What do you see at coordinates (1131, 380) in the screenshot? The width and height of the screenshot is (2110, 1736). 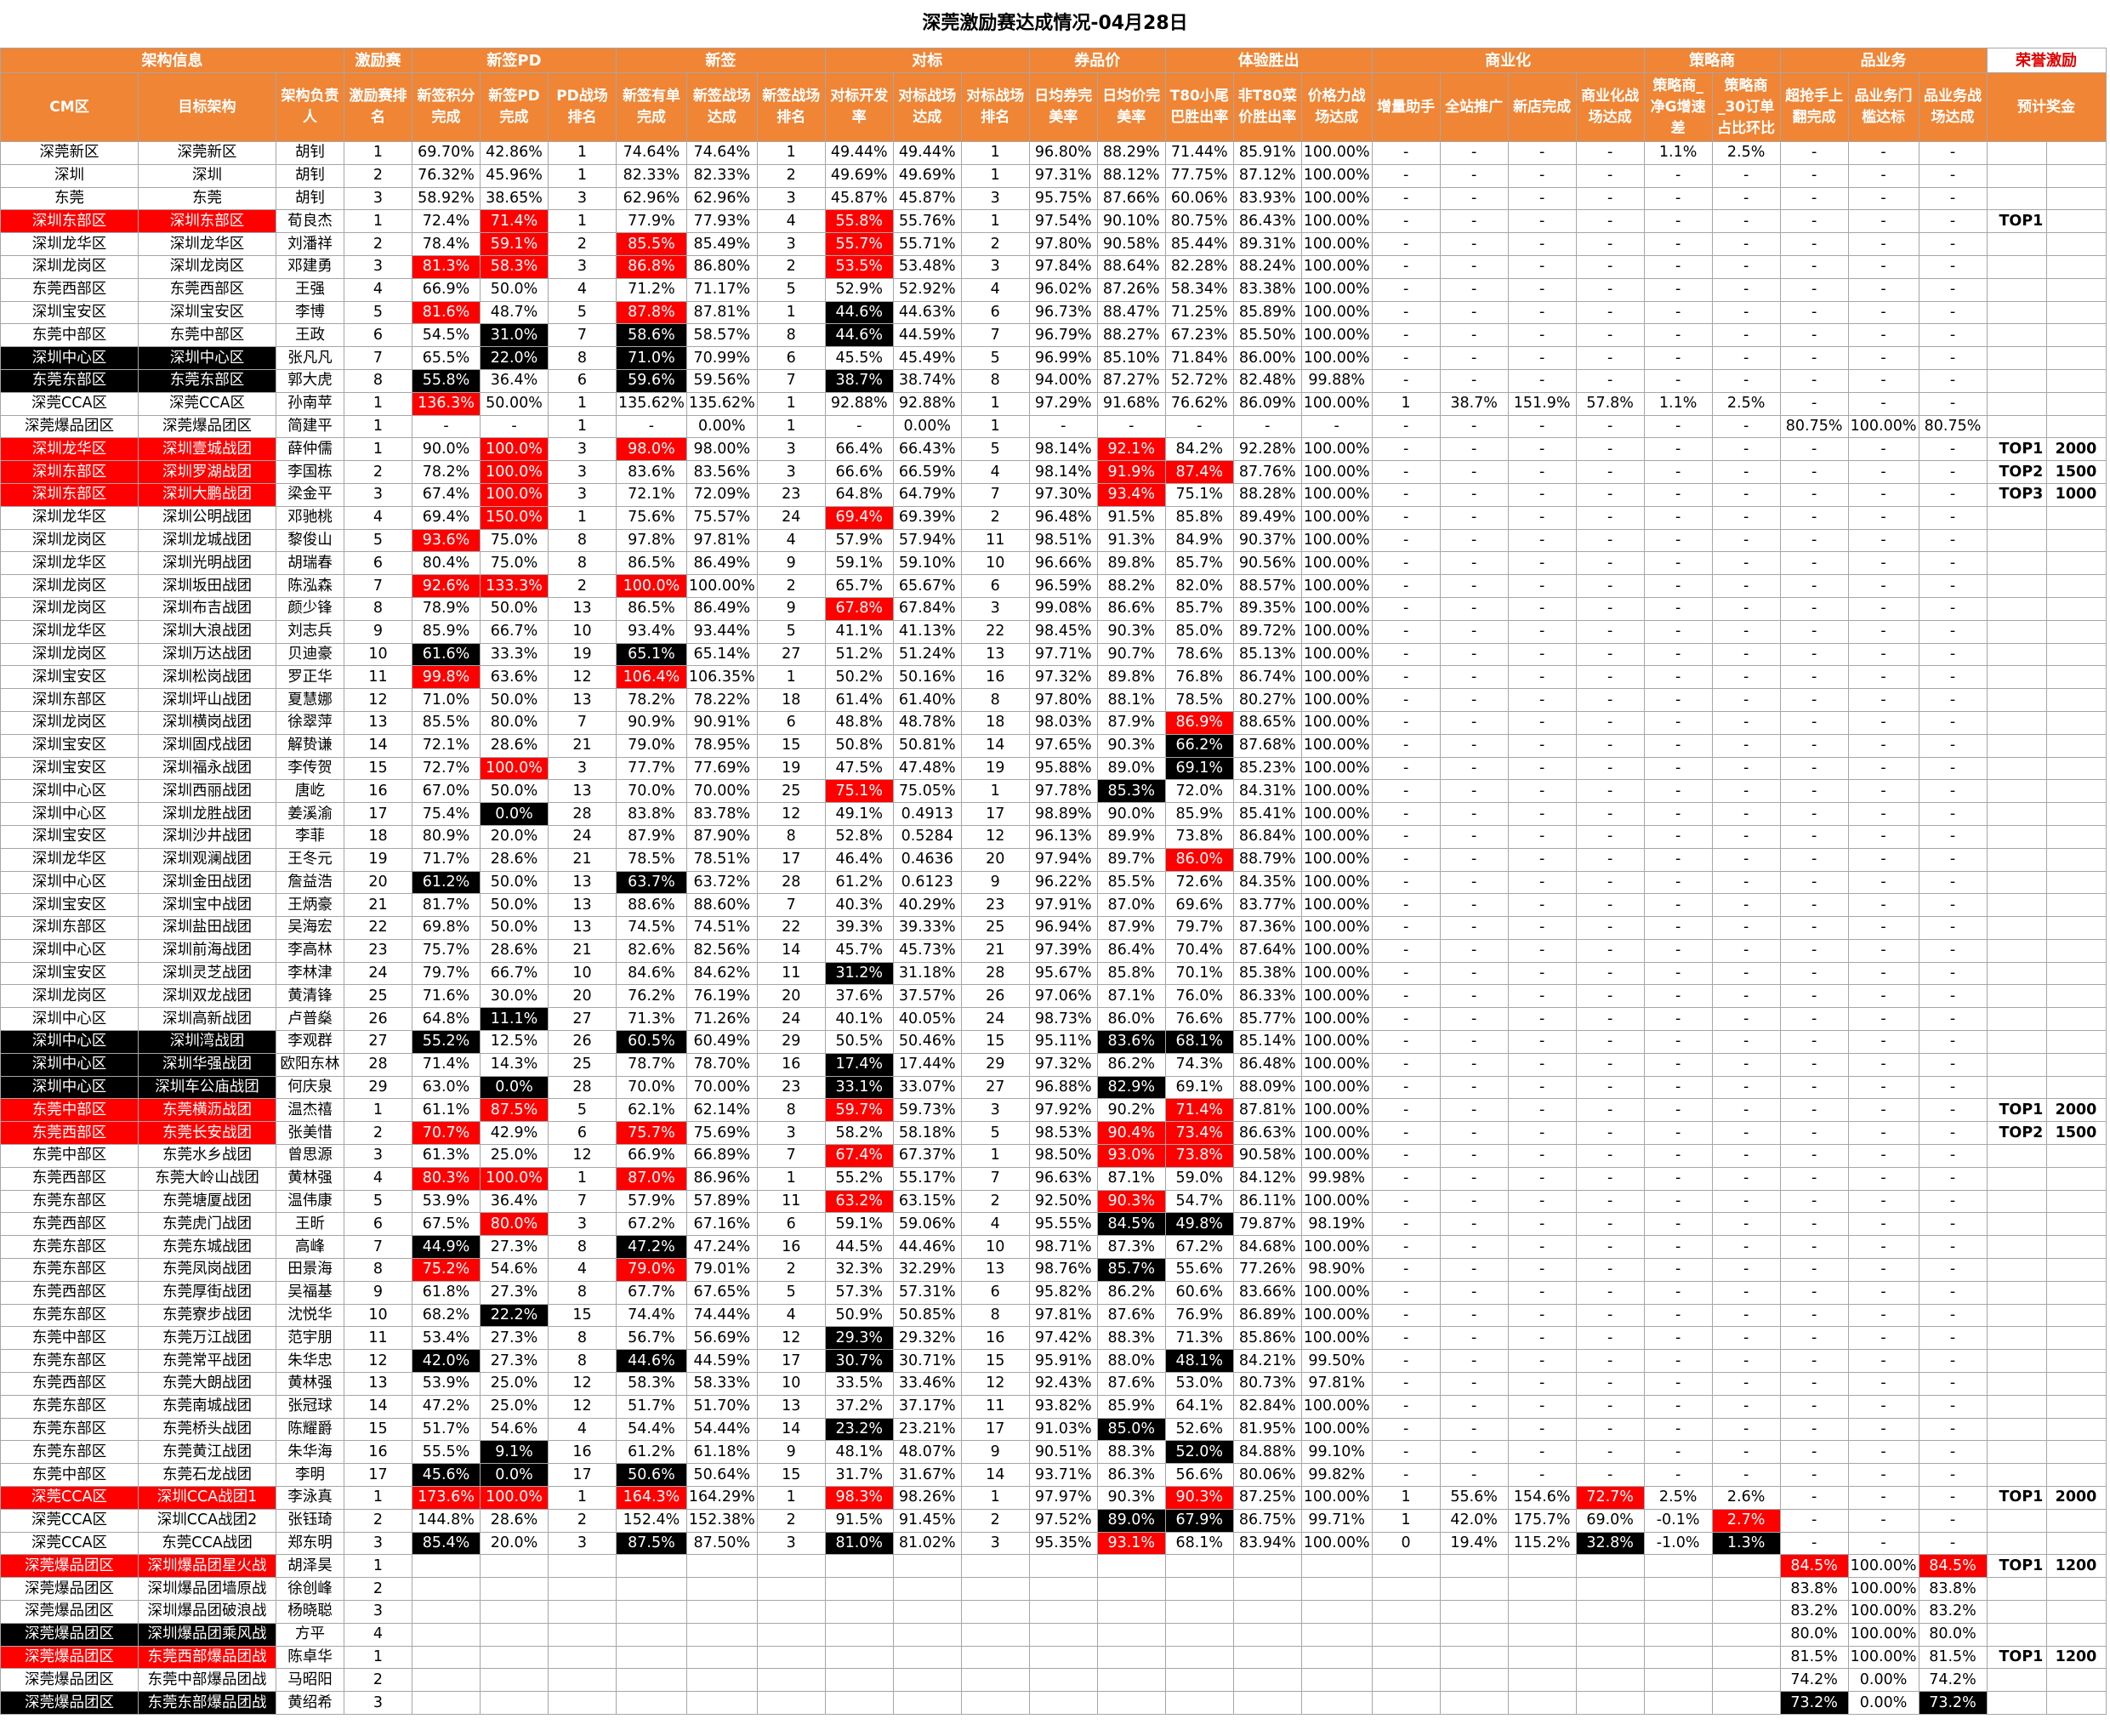 I see `table-cell: 87.27%` at bounding box center [1131, 380].